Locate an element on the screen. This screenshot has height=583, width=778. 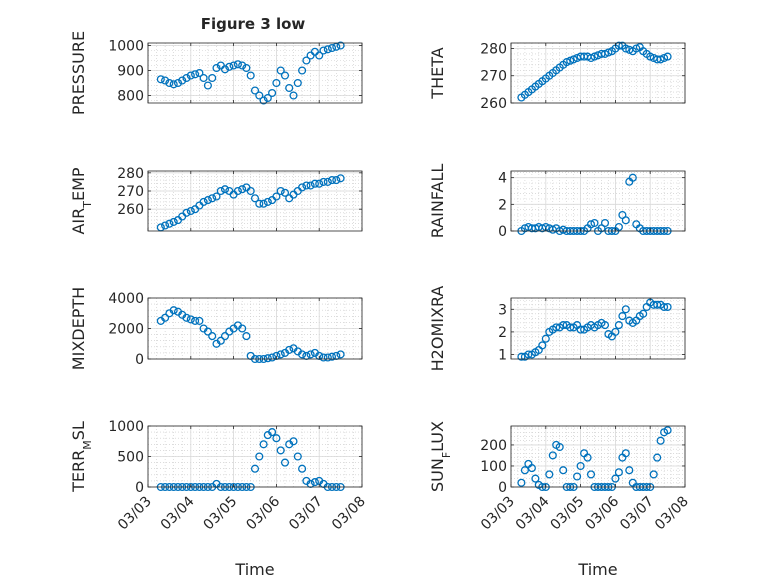
y-axis-label: RAINFALL is located at coordinates (437, 201).